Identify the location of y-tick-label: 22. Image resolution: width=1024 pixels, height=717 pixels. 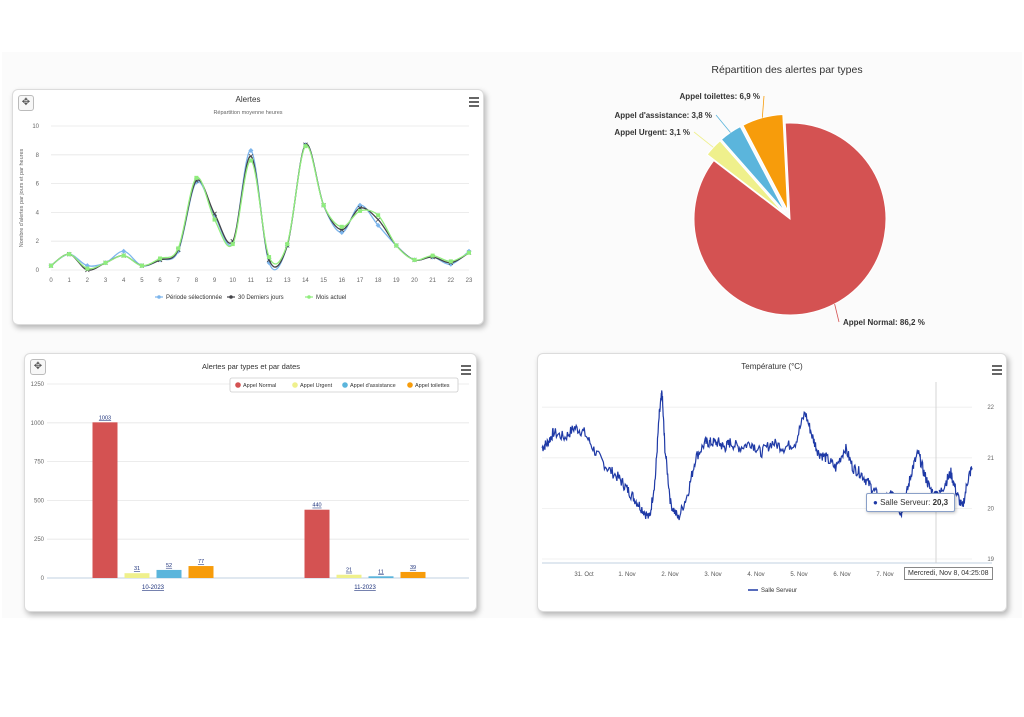
(990, 408).